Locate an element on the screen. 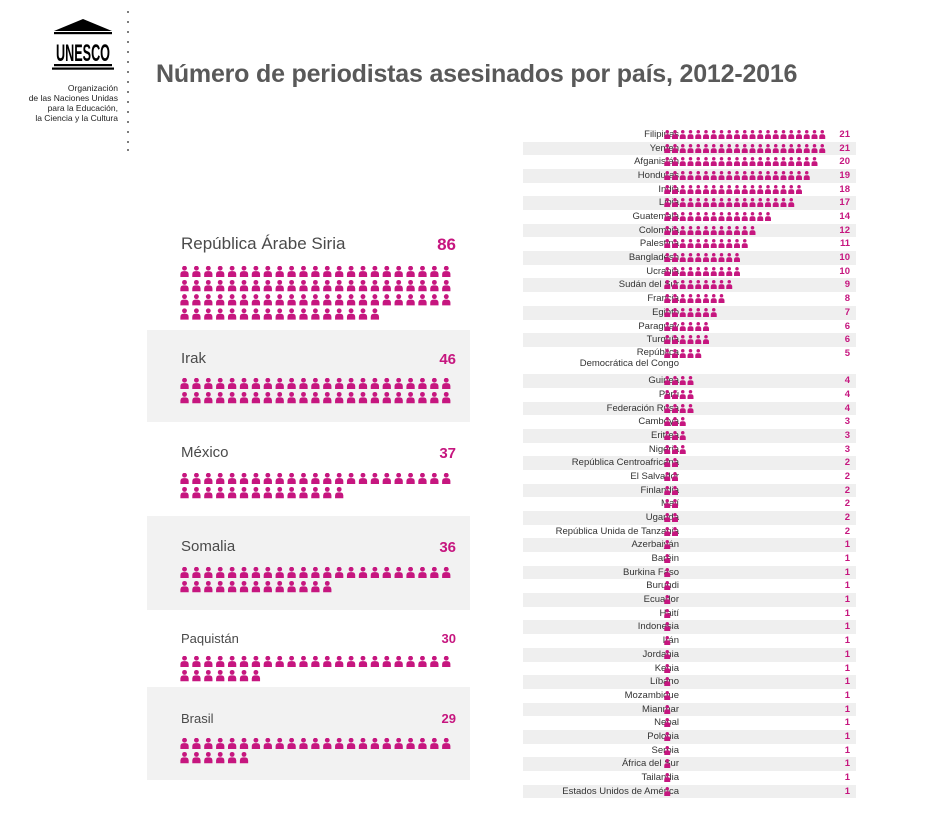  journalist-count: 2 is located at coordinates (847, 463).